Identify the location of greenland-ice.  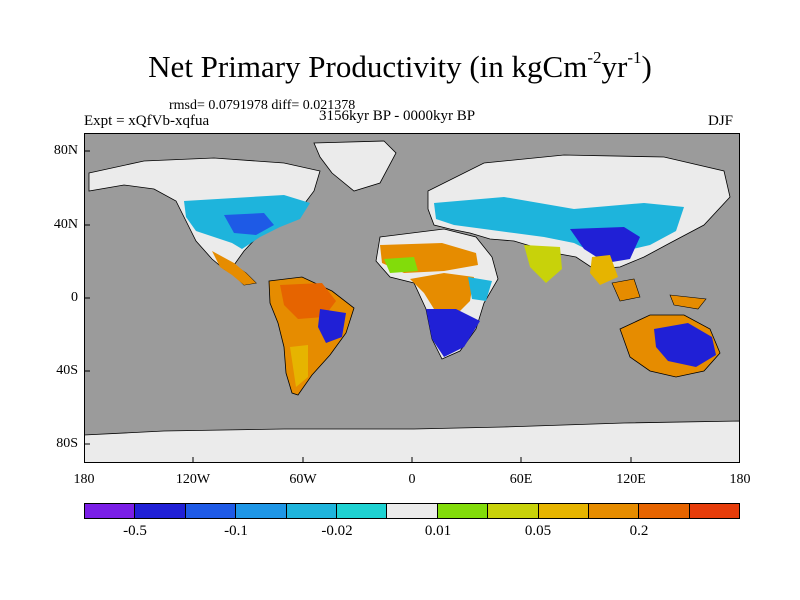
(355, 166).